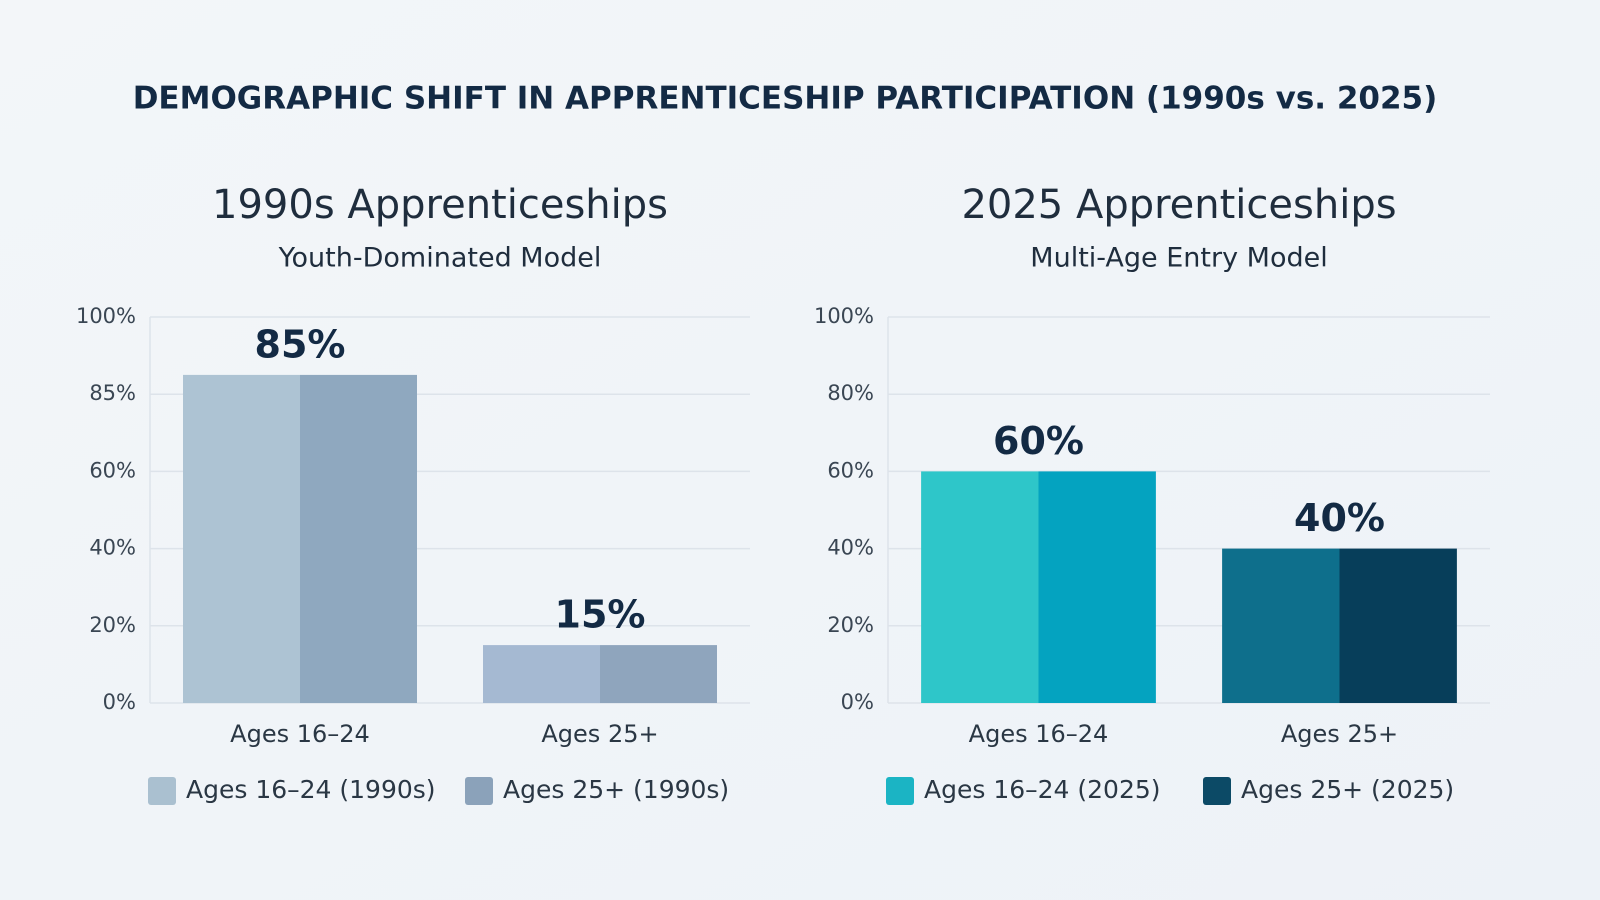  I want to click on legend-label: Ages 16–24 (2025), so click(1042, 789).